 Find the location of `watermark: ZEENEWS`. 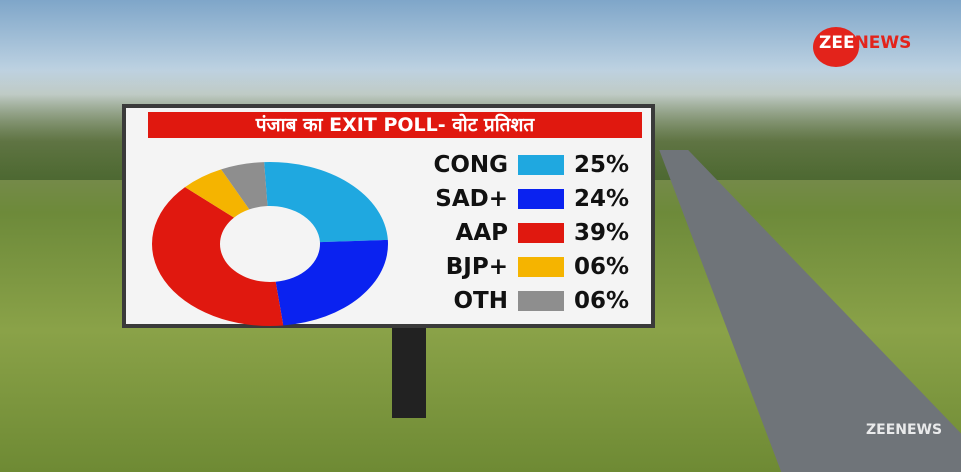

watermark: ZEENEWS is located at coordinates (904, 430).